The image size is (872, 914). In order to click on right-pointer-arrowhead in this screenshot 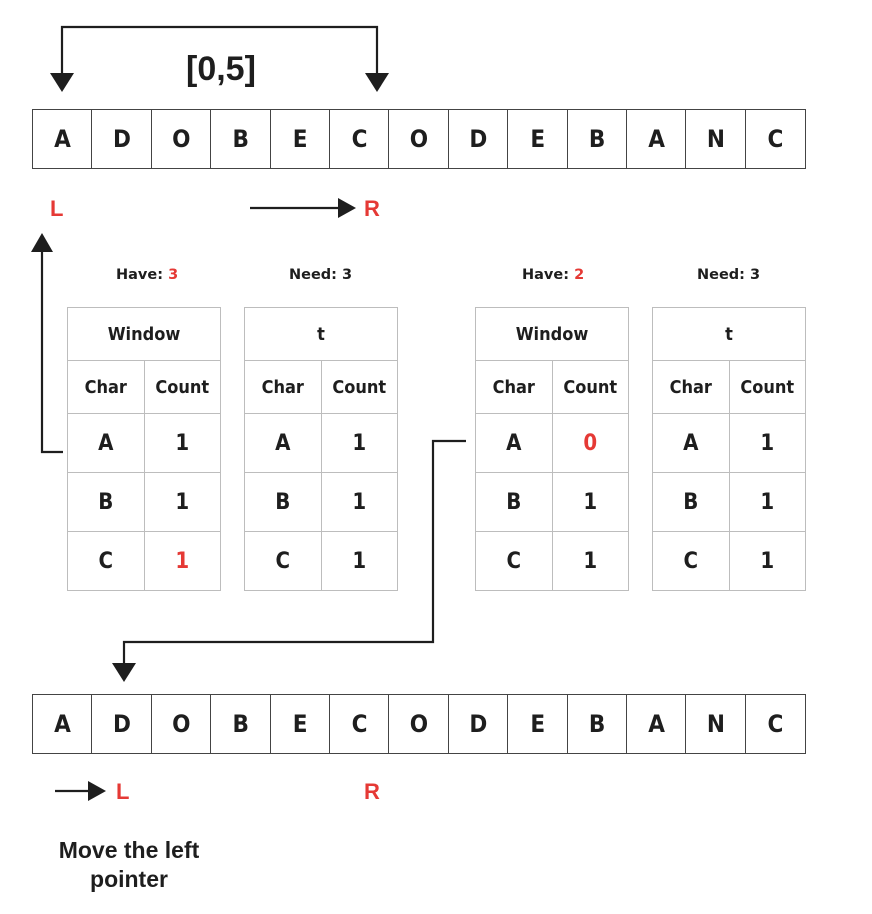, I will do `click(347, 208)`.